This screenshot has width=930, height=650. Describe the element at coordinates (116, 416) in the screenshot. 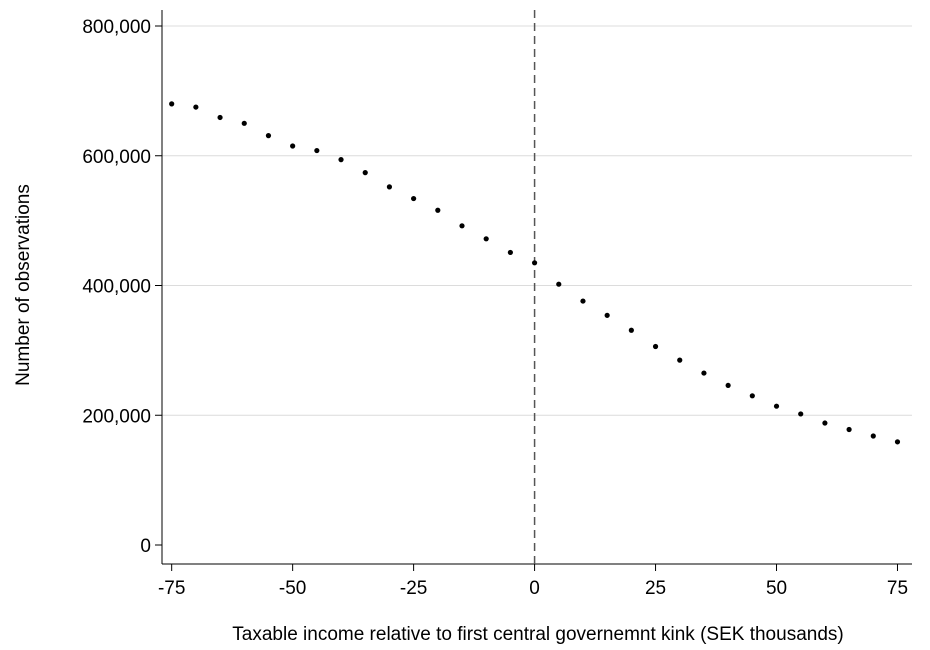

I see `y-tick-label: 200,000` at that location.